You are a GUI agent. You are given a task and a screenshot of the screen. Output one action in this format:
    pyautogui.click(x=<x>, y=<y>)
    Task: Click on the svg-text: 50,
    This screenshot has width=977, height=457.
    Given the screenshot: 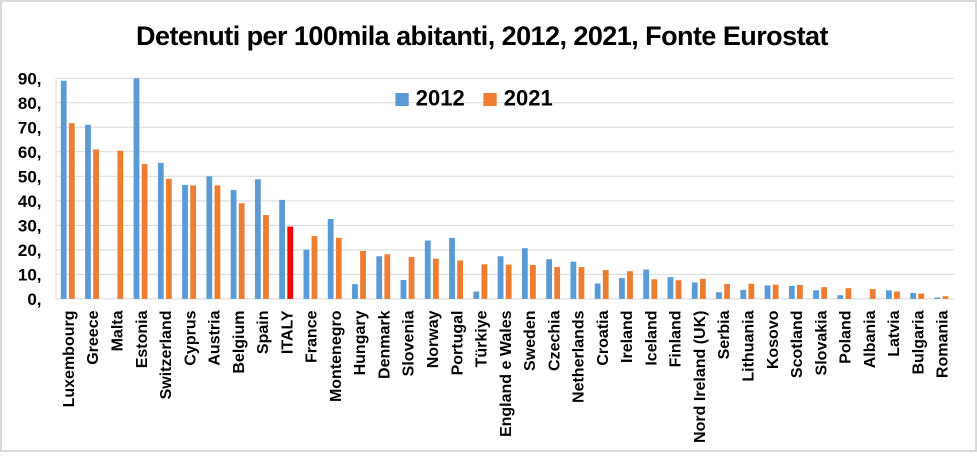 What is the action you would take?
    pyautogui.click(x=30, y=177)
    